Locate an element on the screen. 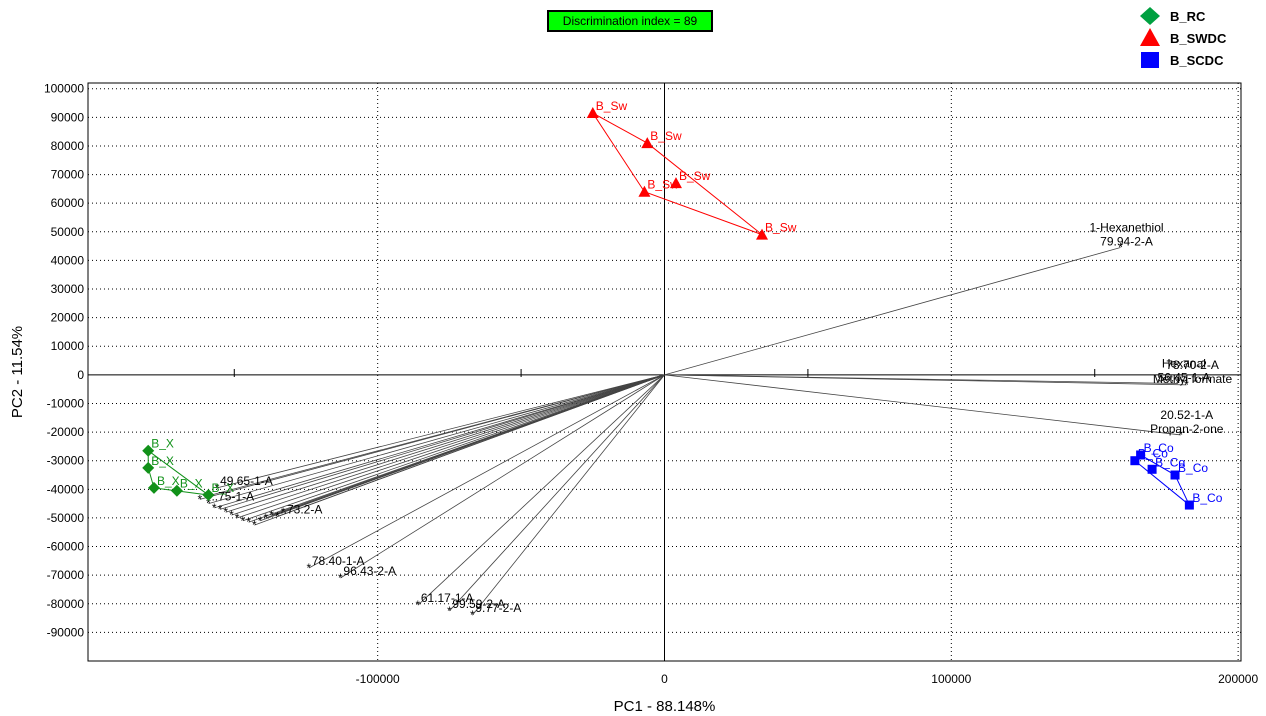 This screenshot has height=716, width=1266. y-tick-label: -40000 is located at coordinates (66, 489).